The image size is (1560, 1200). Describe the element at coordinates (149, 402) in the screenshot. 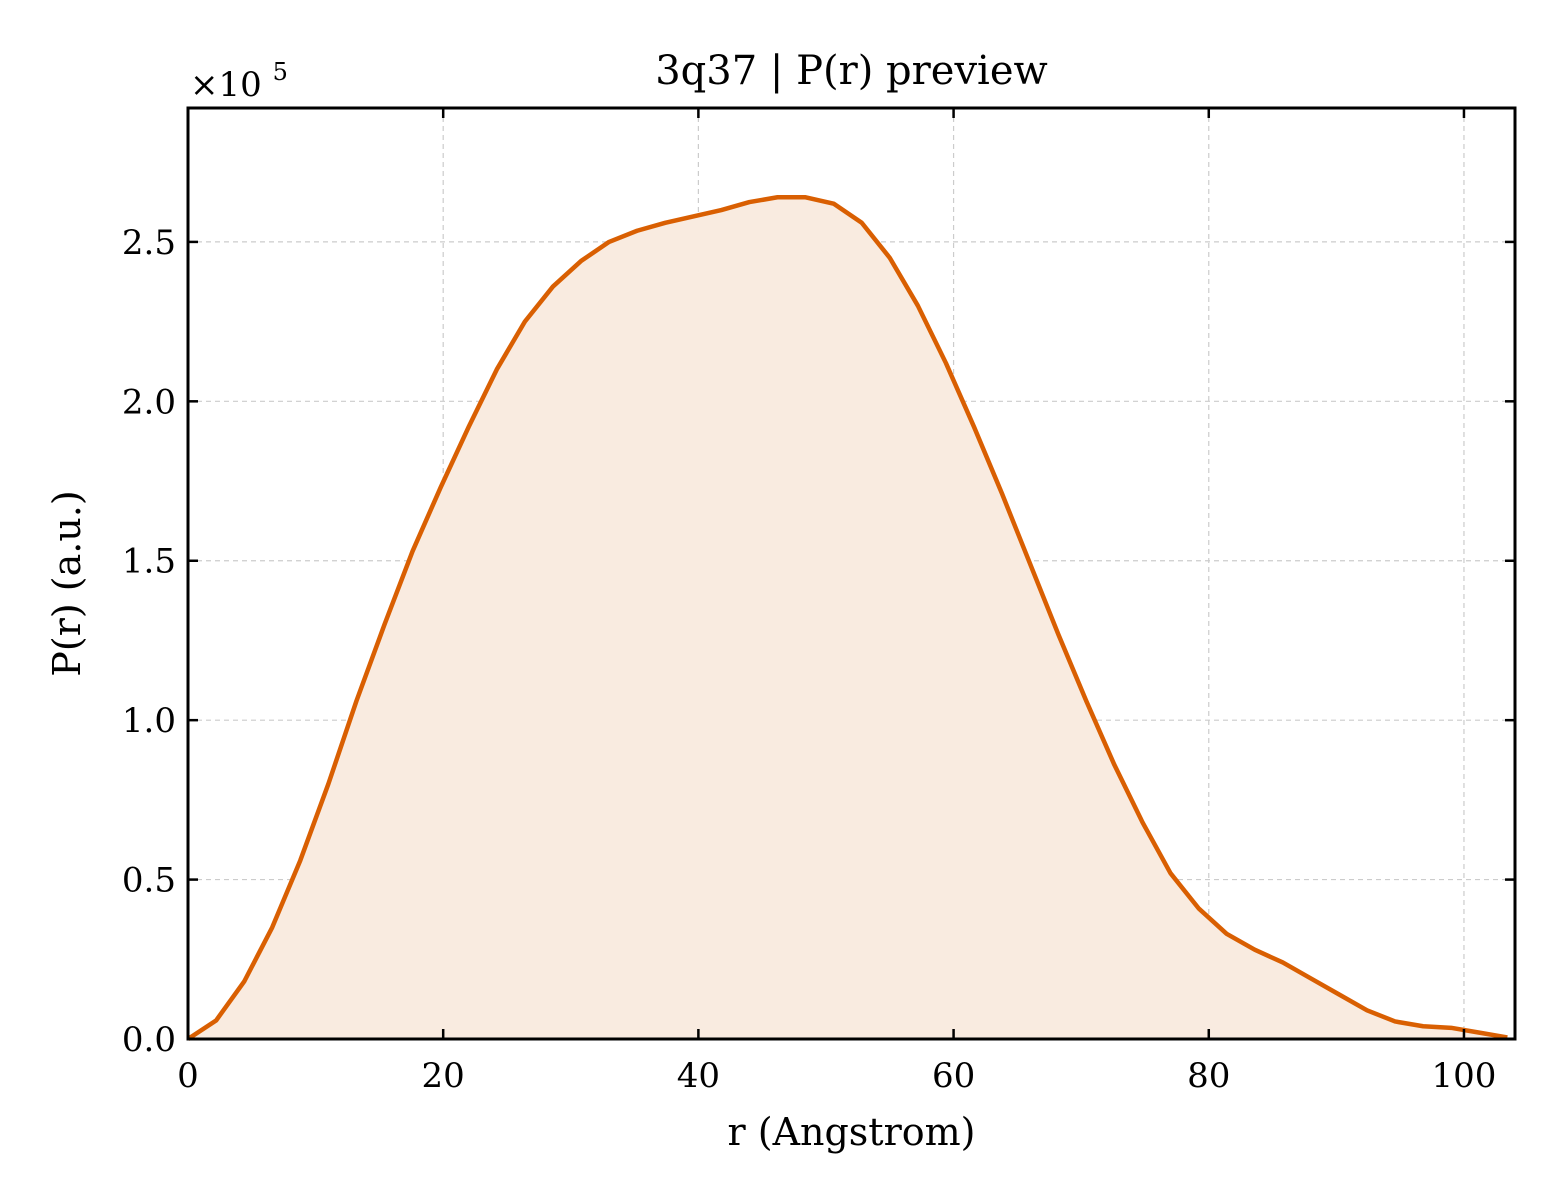

I see `y-tick-label-4: 2.0` at that location.